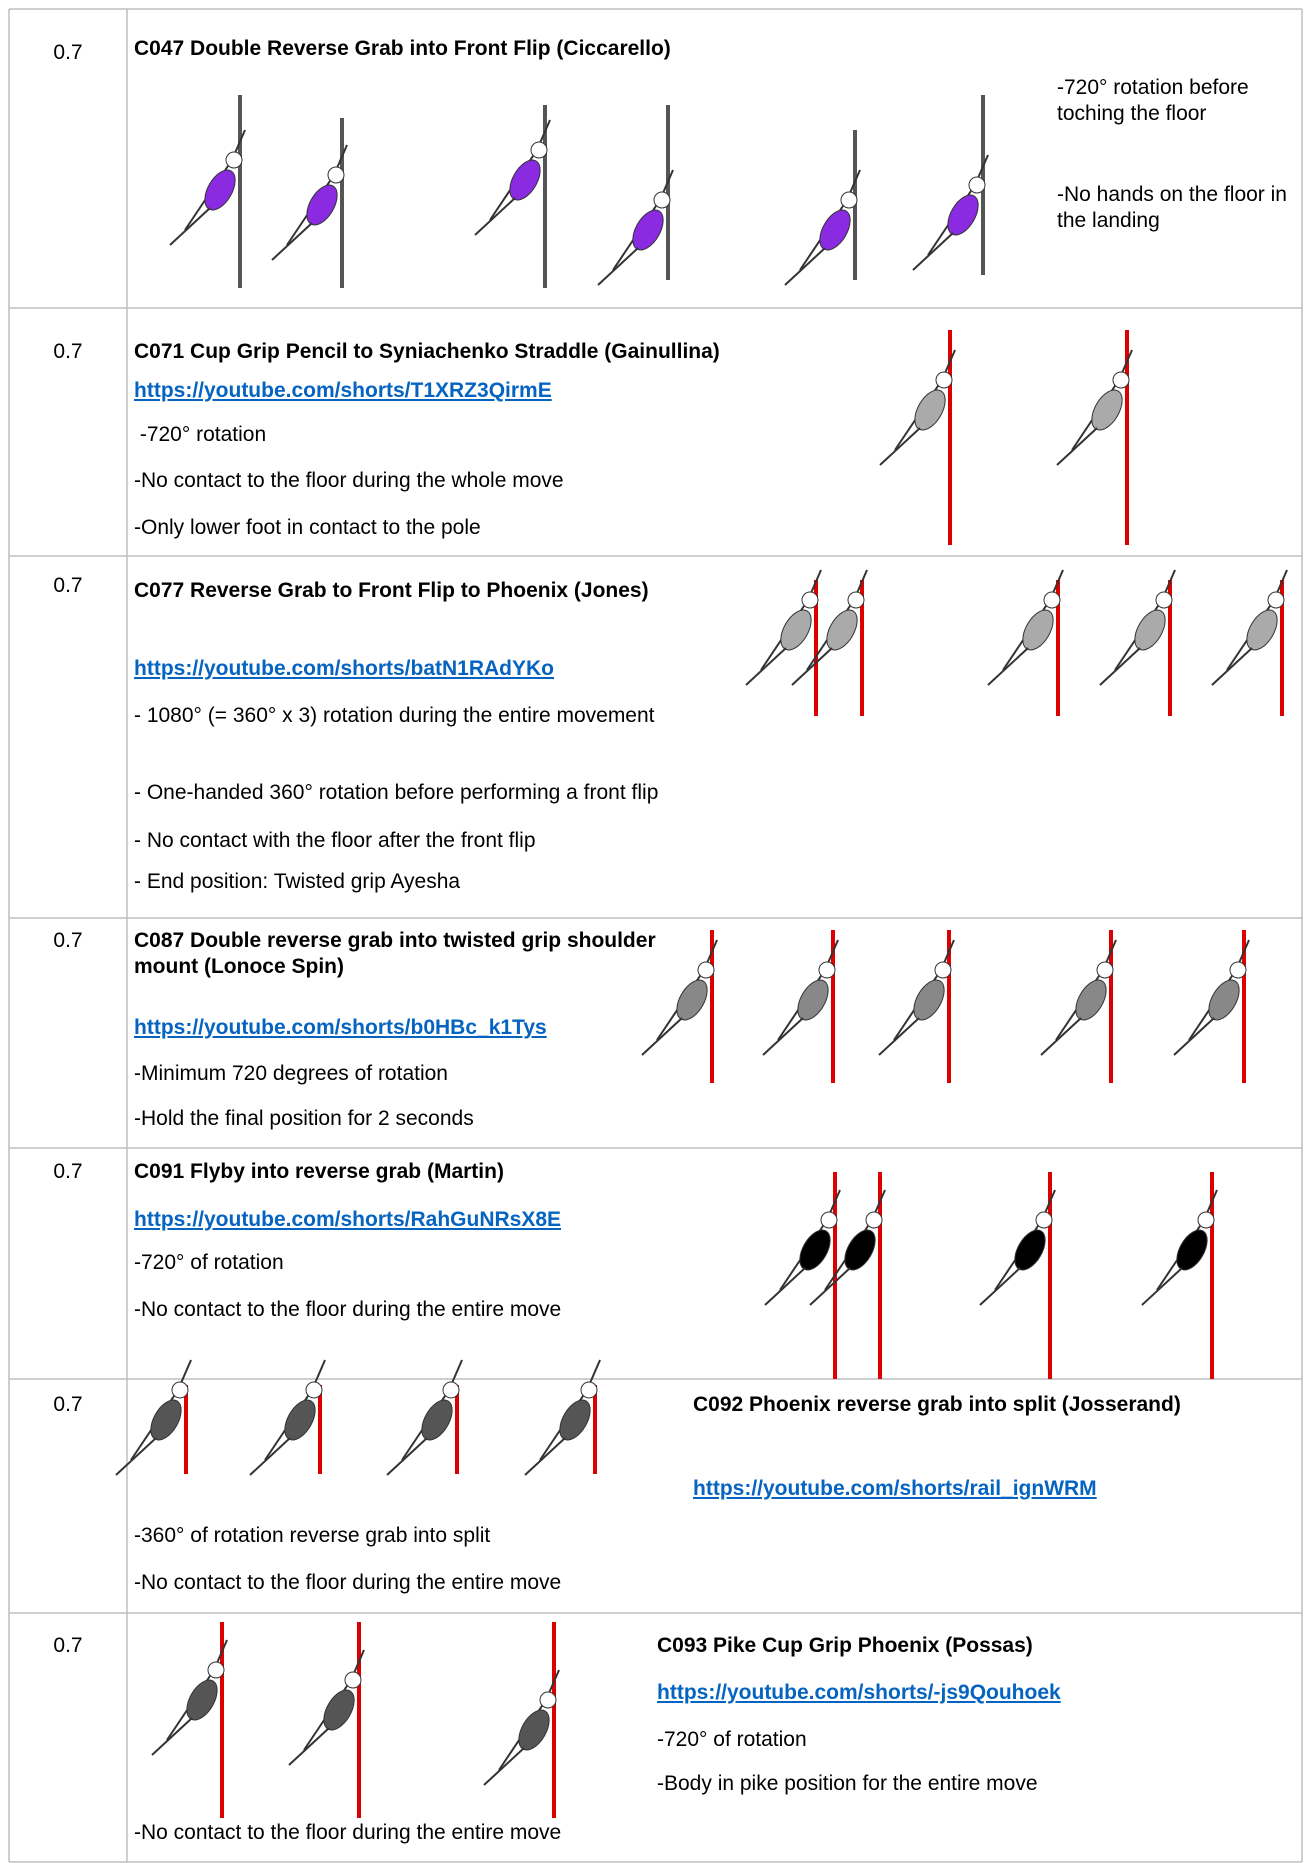 The height and width of the screenshot is (1863, 1306). Describe the element at coordinates (859, 1692) in the screenshot. I see `video-link: https://youtube.com/shorts/-js9Qouhoek` at that location.